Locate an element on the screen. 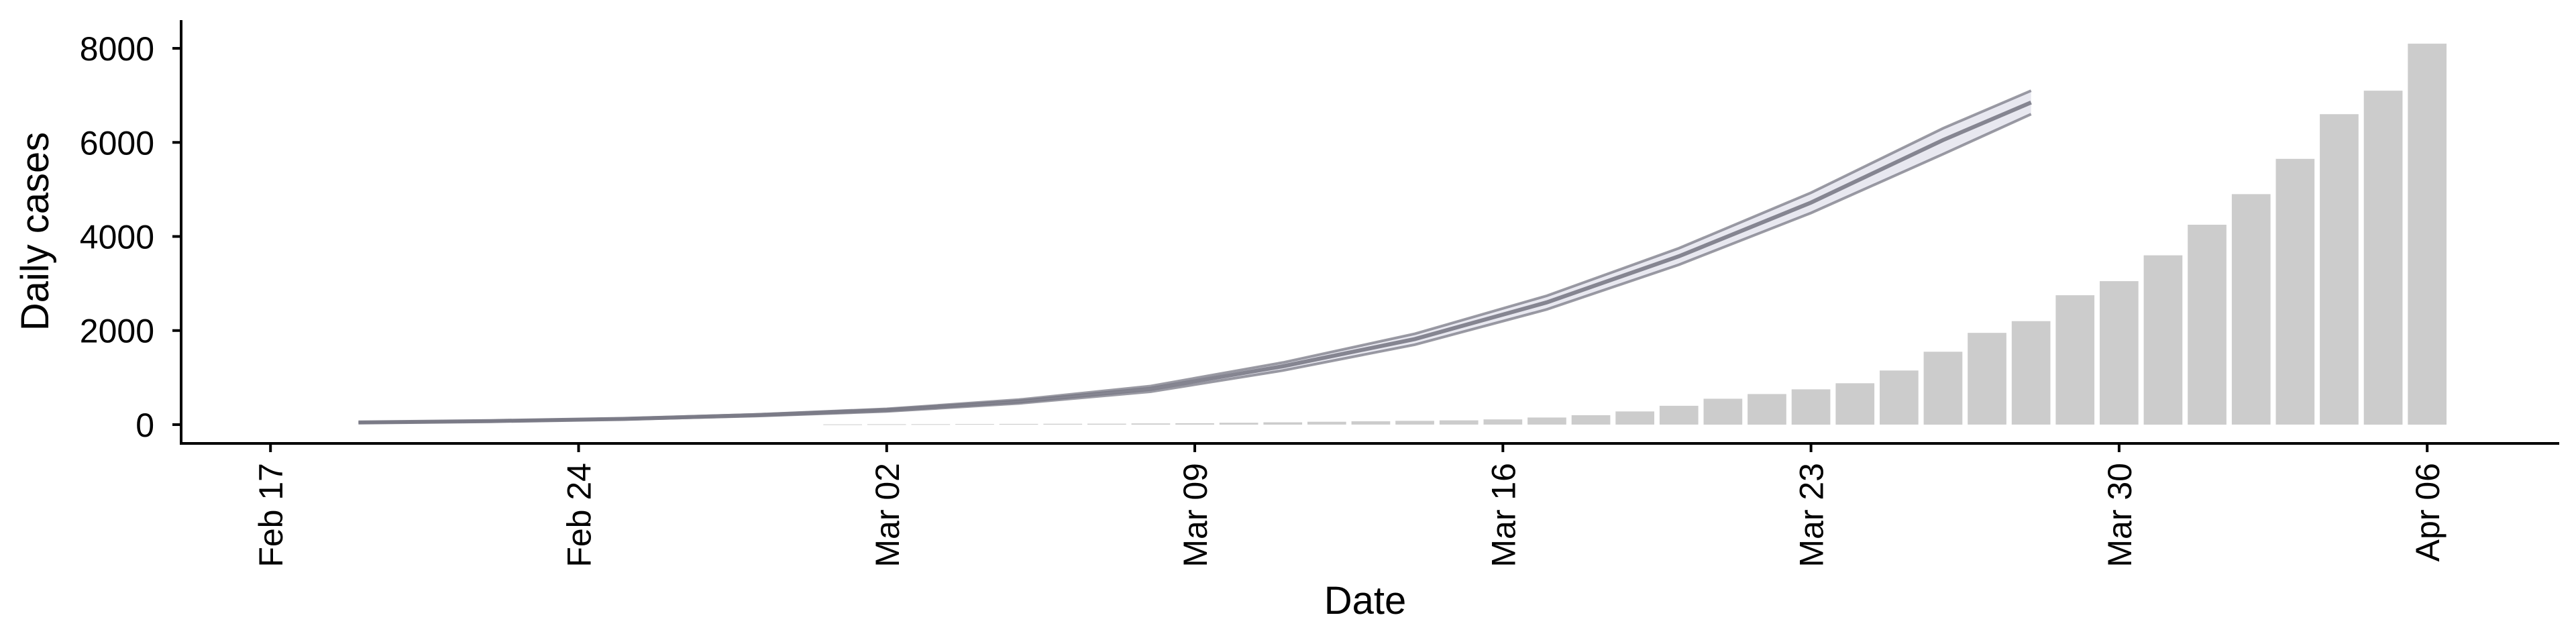 This screenshot has width=2576, height=644. x-tick-label: Mar 23 is located at coordinates (1812, 515).